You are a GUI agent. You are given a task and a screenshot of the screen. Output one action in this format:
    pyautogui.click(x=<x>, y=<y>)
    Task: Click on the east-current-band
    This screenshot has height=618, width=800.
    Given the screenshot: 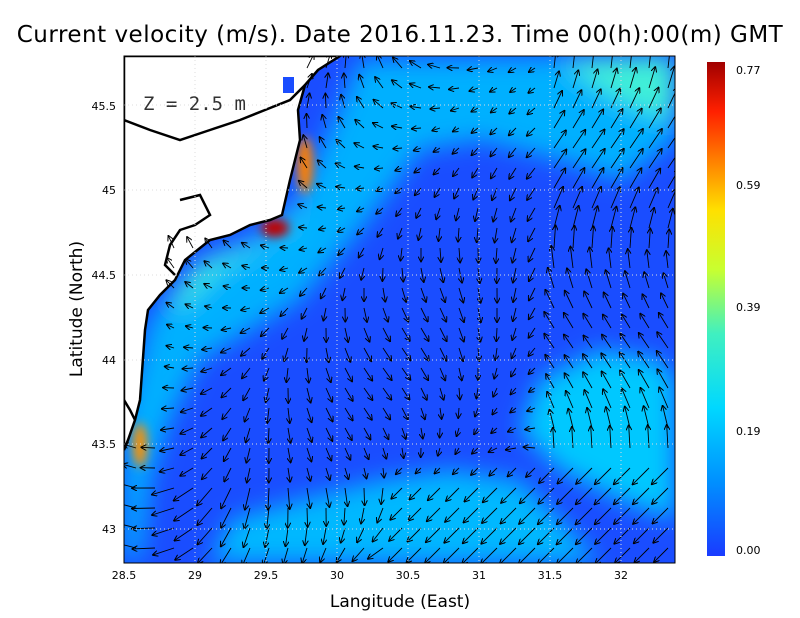 What is the action you would take?
    pyautogui.click(x=597, y=435)
    